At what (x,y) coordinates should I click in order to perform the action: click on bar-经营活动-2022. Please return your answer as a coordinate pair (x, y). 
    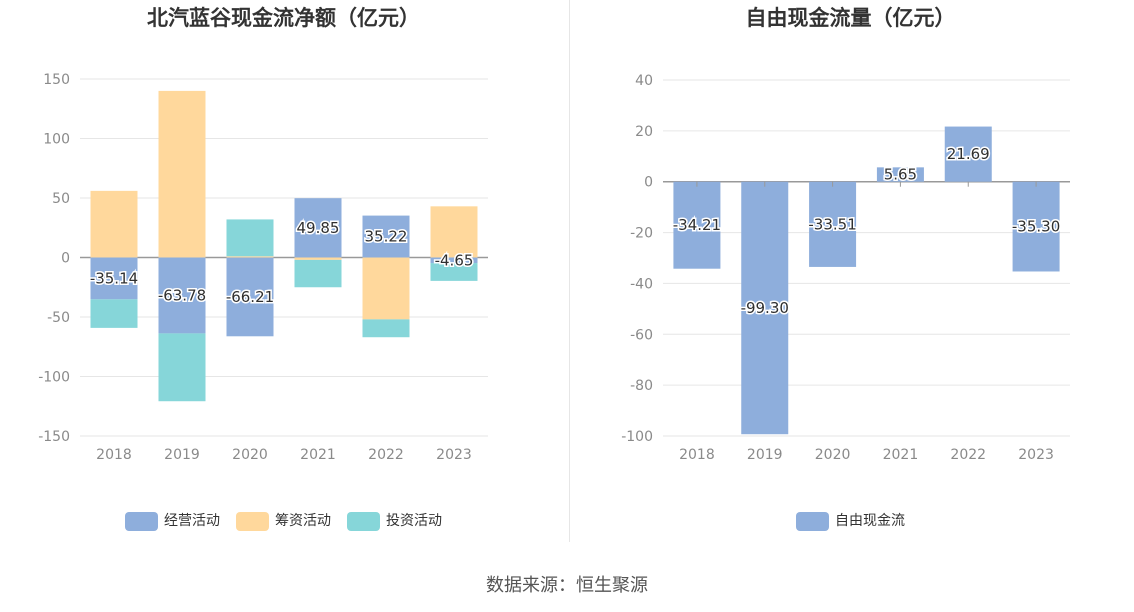
    Looking at the image, I should click on (386, 236).